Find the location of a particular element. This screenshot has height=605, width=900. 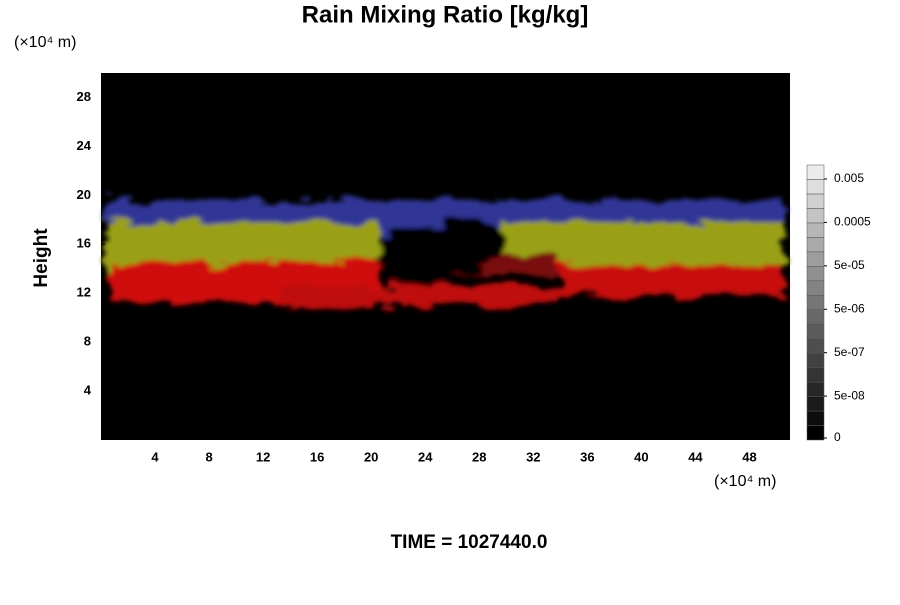

y-tick-label: 8 is located at coordinates (87, 341).